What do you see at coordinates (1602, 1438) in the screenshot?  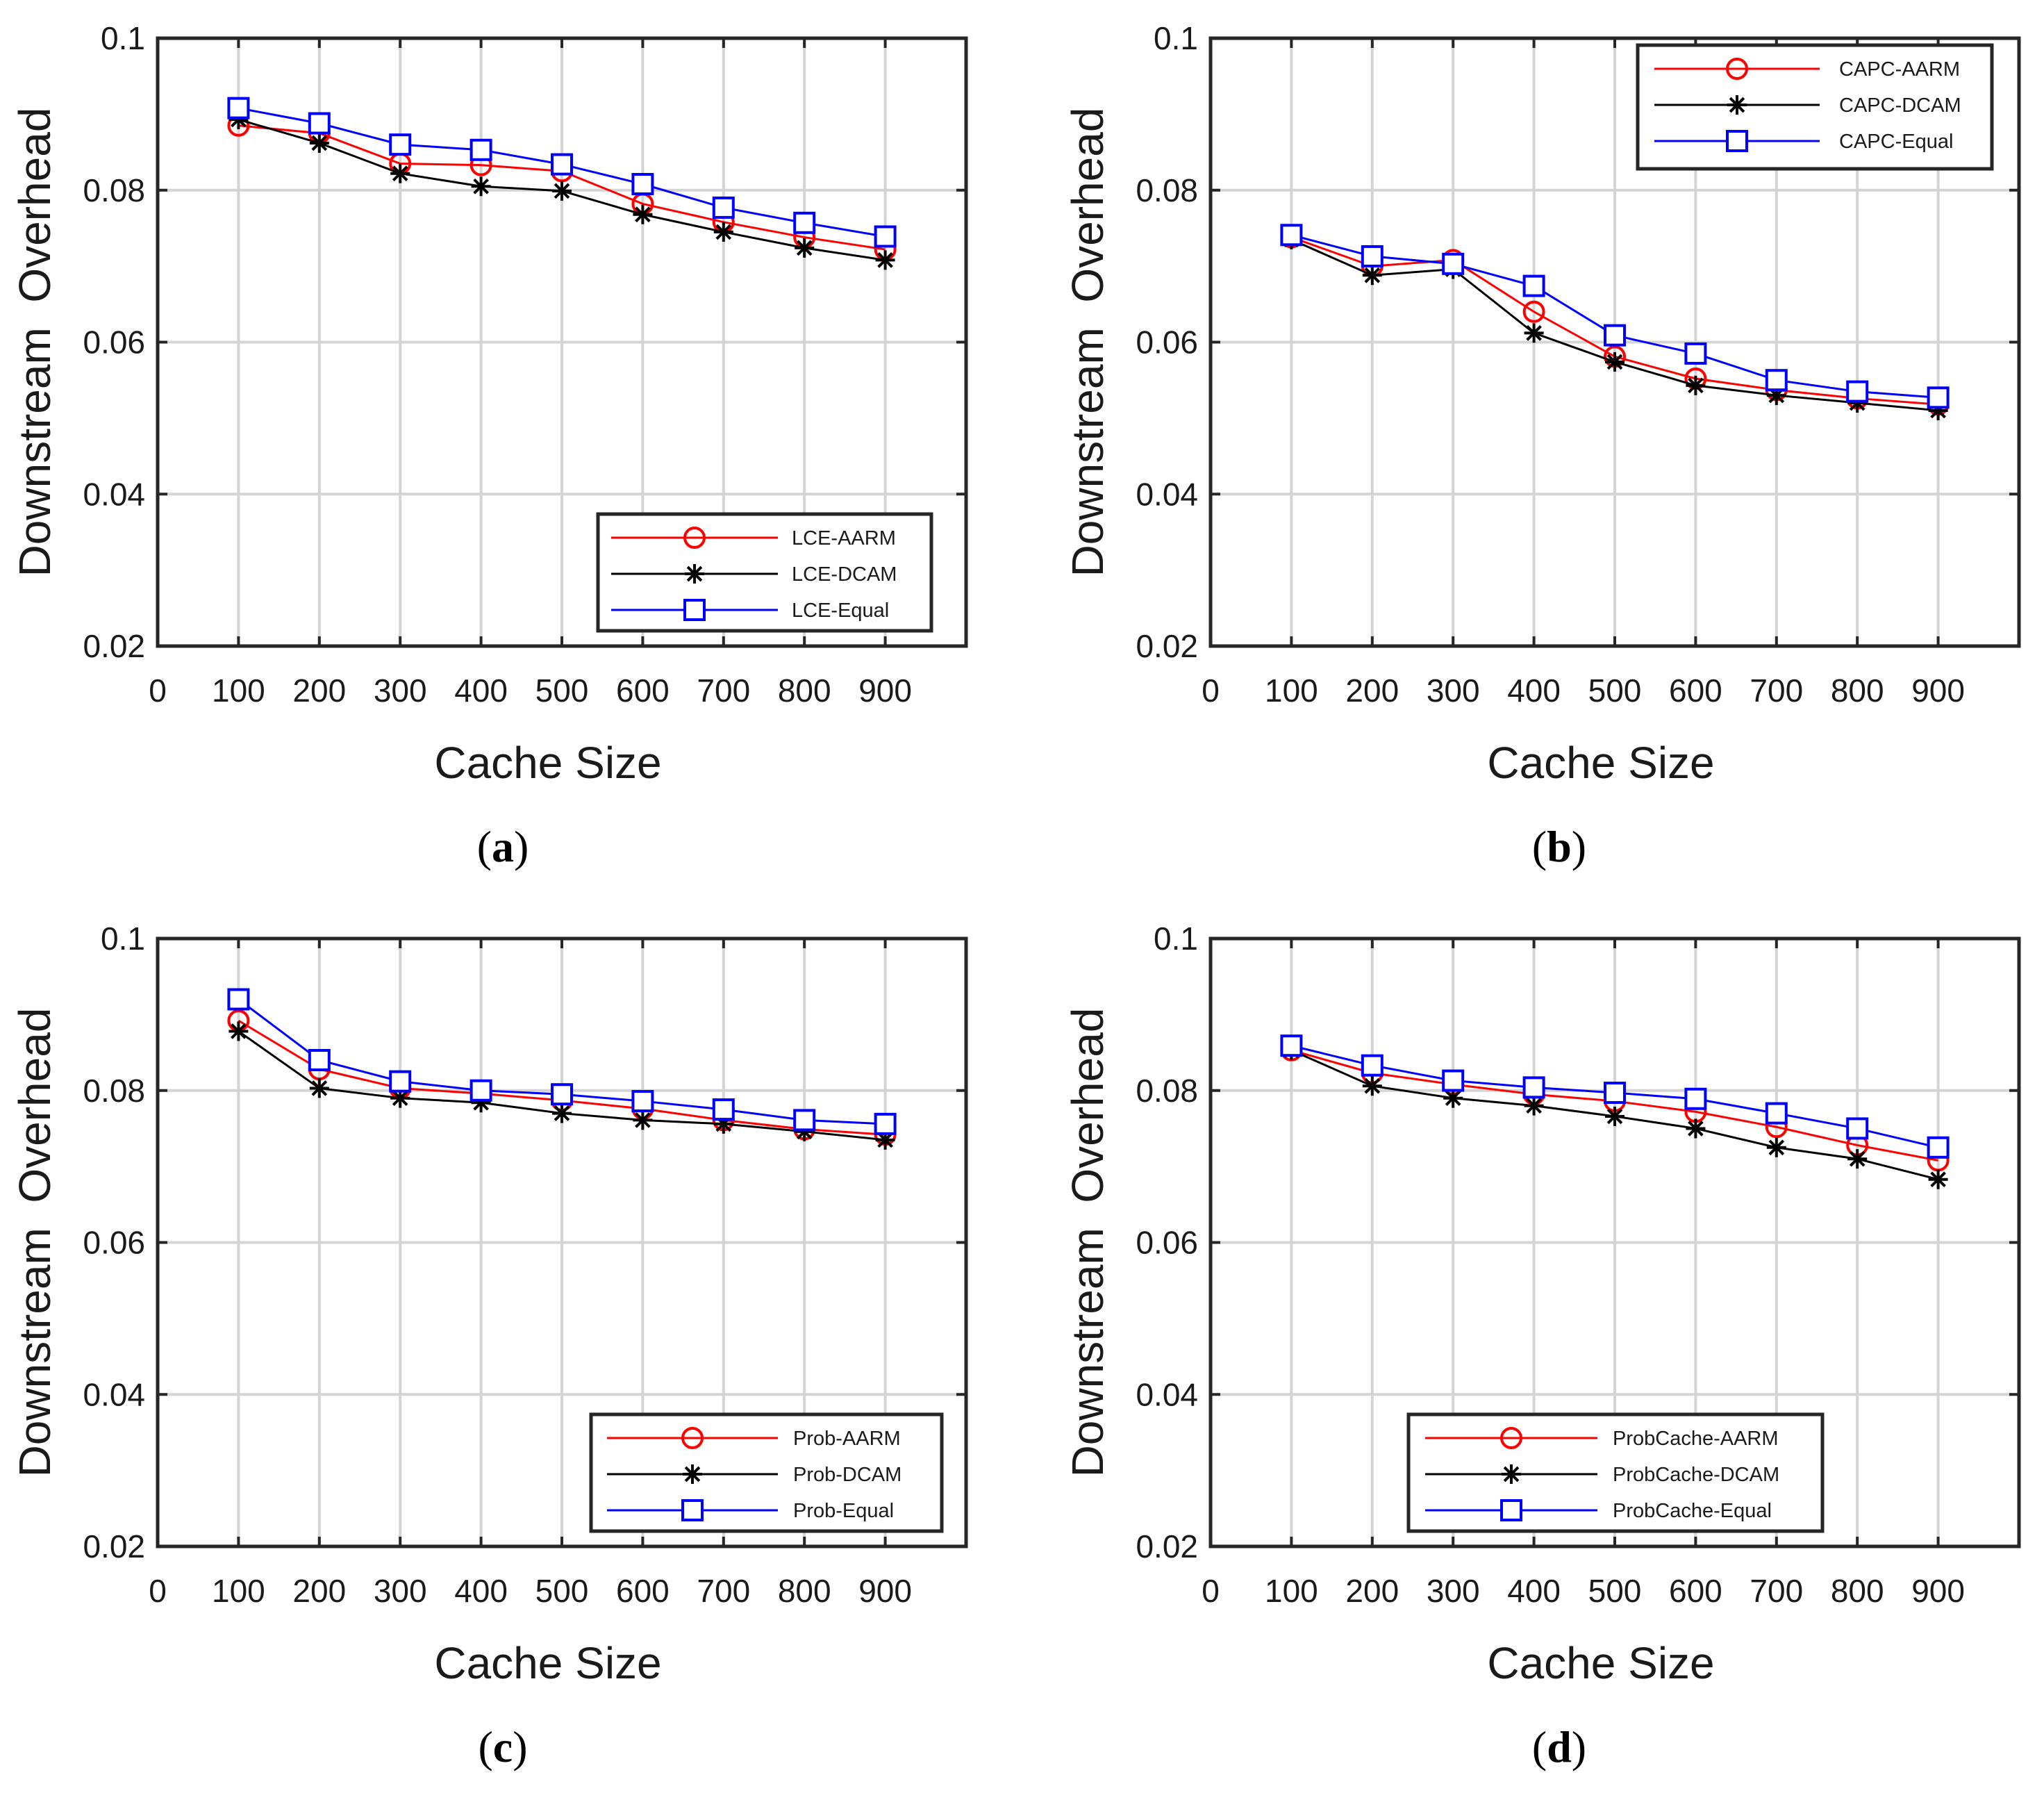 I see `legend-entry-ProbCache-AARM: ProbCache-AARM` at bounding box center [1602, 1438].